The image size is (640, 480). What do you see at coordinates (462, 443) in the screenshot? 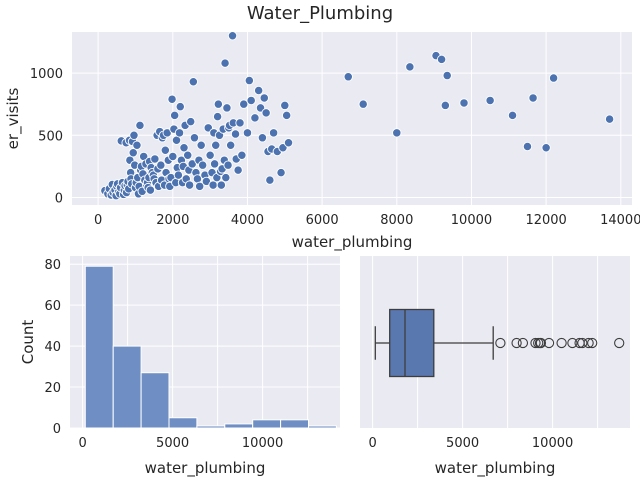
I see `boxplot-x-tick-label: 5000` at bounding box center [462, 443].